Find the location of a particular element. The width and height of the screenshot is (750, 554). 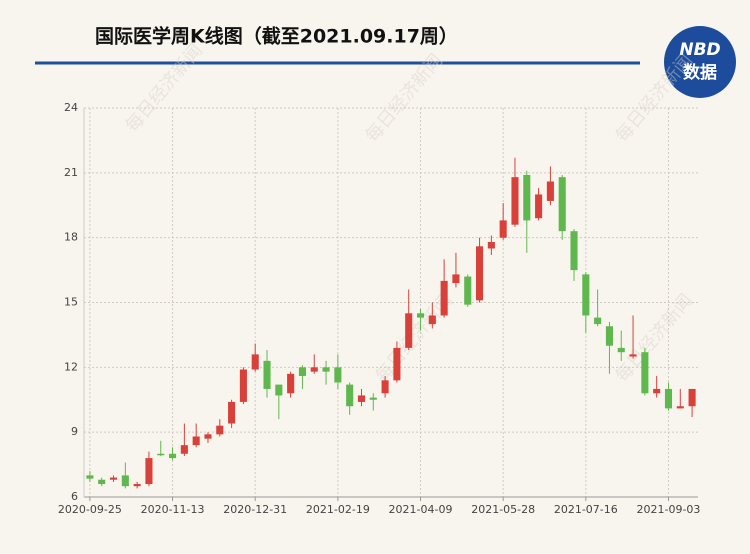

y-tick-label: 21 is located at coordinates (71, 172).